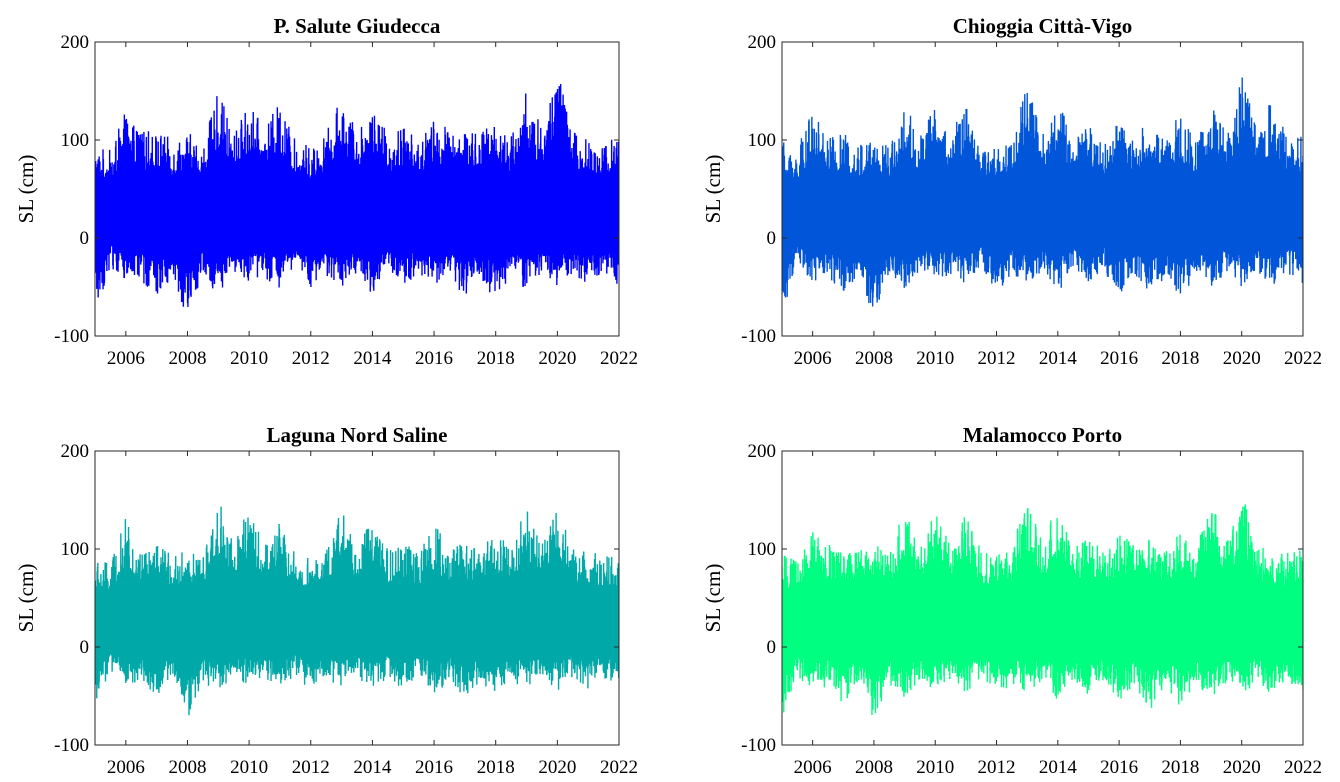  Describe the element at coordinates (1042, 435) in the screenshot. I see `chart-title: Malamocco Porto` at that location.